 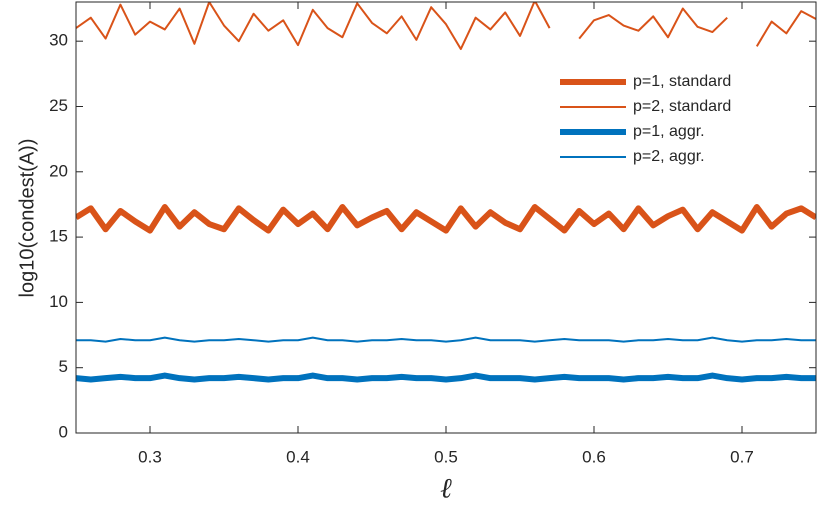 I want to click on legend-label: p=2, standard, so click(x=682, y=106).